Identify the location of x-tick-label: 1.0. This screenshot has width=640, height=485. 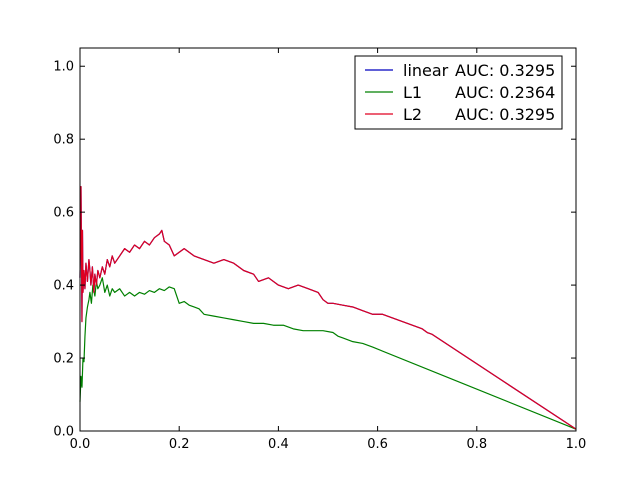
(576, 444).